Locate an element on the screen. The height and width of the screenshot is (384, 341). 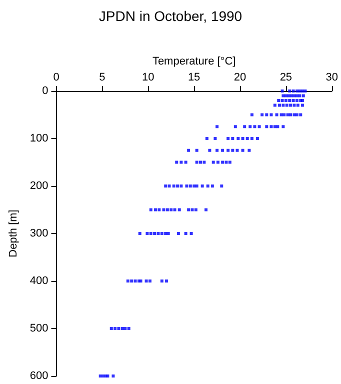
y-tick-label: 300 is located at coordinates (39, 234).